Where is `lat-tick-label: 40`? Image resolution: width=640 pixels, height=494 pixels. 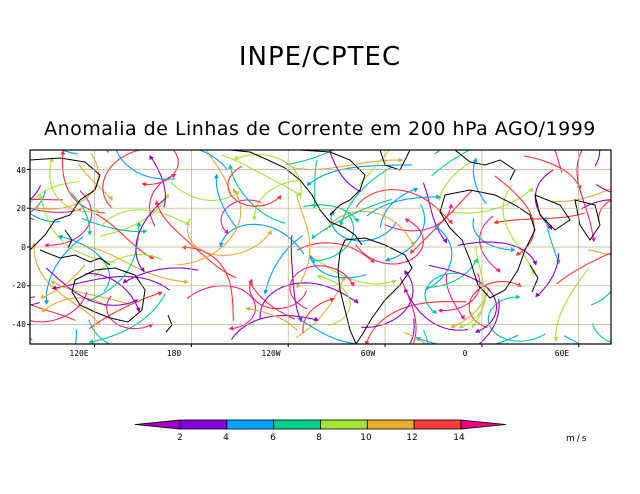 lat-tick-label: 40 is located at coordinates (21, 170).